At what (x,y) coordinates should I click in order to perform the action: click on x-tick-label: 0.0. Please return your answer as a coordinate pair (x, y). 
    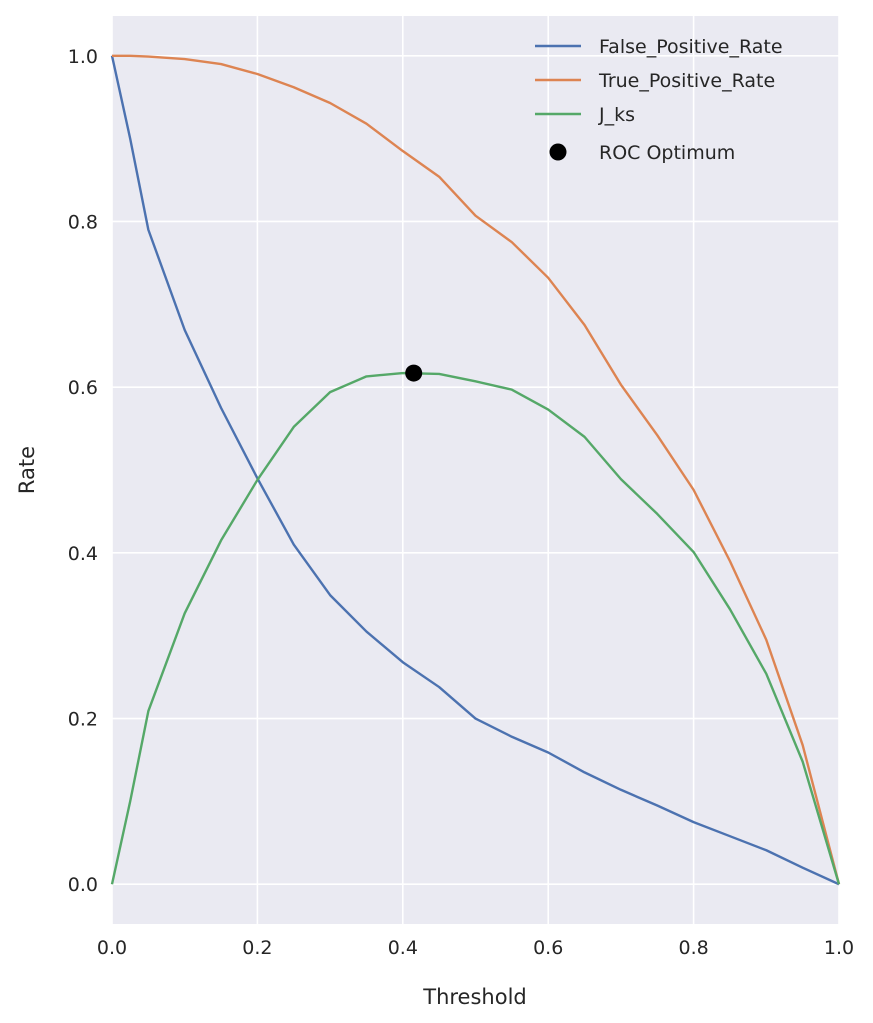
    Looking at the image, I should click on (112, 948).